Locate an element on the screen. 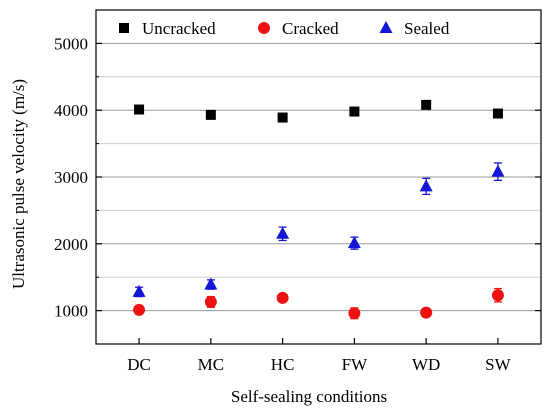 Image resolution: width=550 pixels, height=413 pixels. x-tick-labels: DC MC HC FW WD SW is located at coordinates (319, 364).